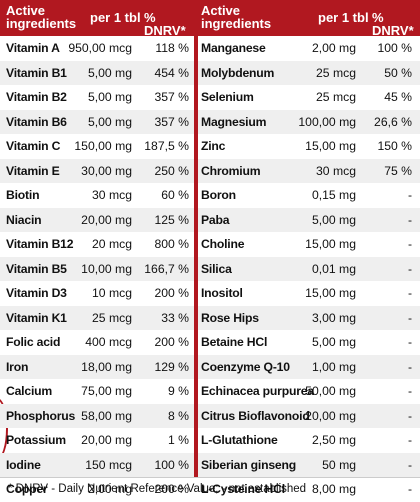 Image resolution: width=420 pixels, height=502 pixels. Describe the element at coordinates (103, 146) in the screenshot. I see `amount-per-tbl: 150,00 mg` at that location.